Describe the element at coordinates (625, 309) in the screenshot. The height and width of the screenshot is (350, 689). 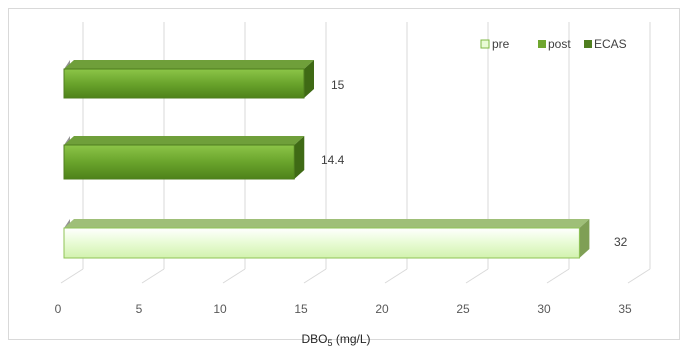
I see `x-tick-label: 35` at that location.